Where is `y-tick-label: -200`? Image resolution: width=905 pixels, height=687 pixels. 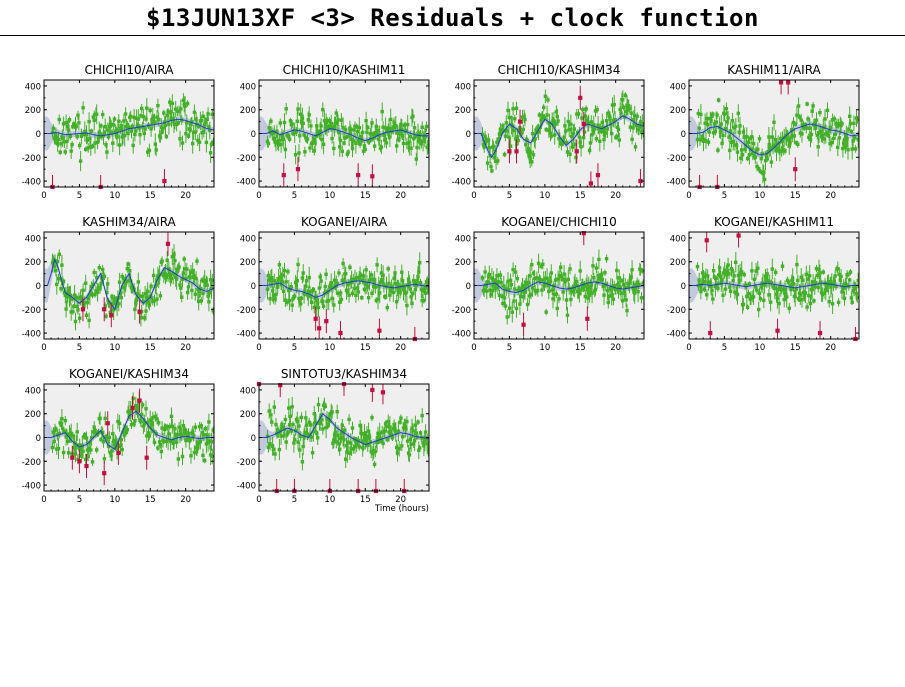 y-tick-label: -200 is located at coordinates (246, 159).